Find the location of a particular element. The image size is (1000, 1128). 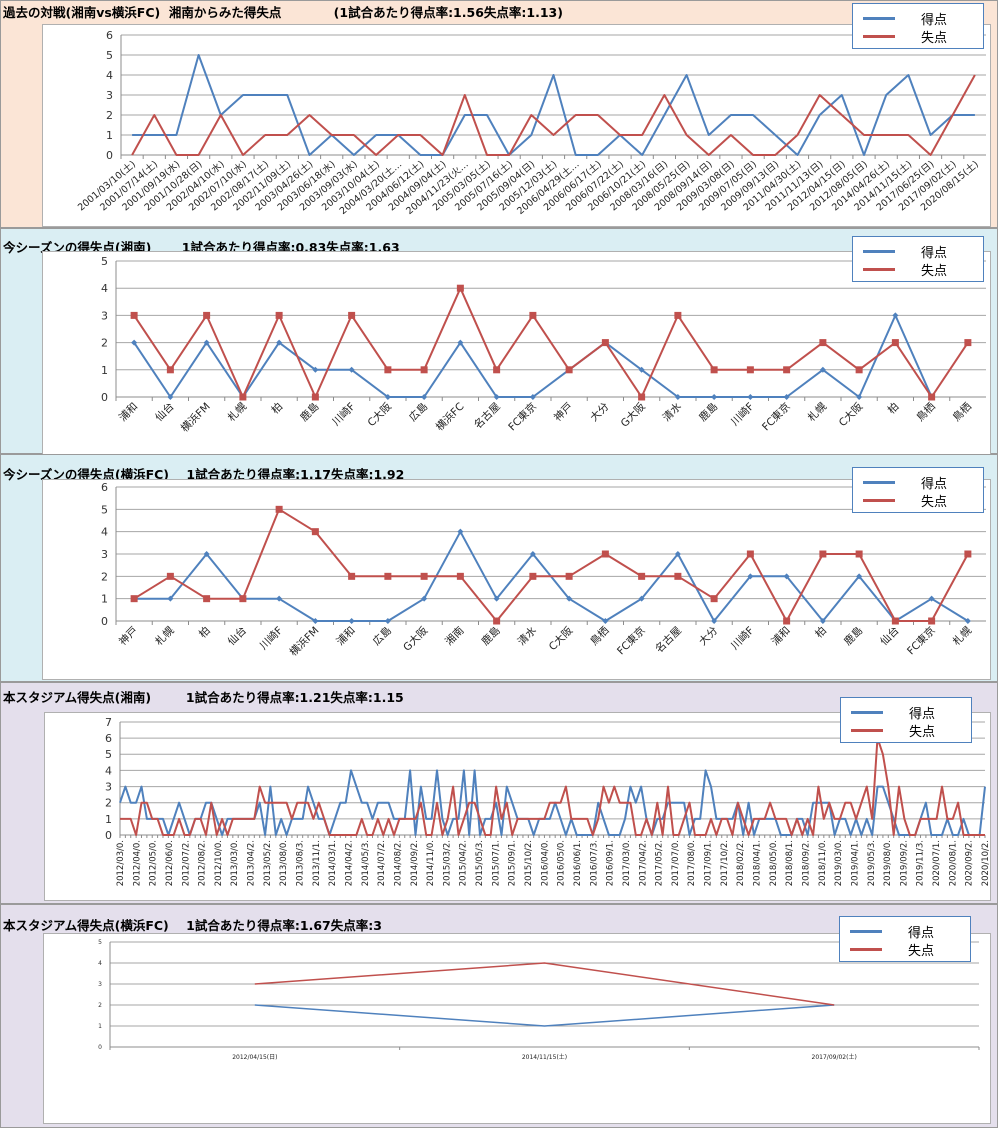

legend-swatch-goals is located at coordinates (867, 712).